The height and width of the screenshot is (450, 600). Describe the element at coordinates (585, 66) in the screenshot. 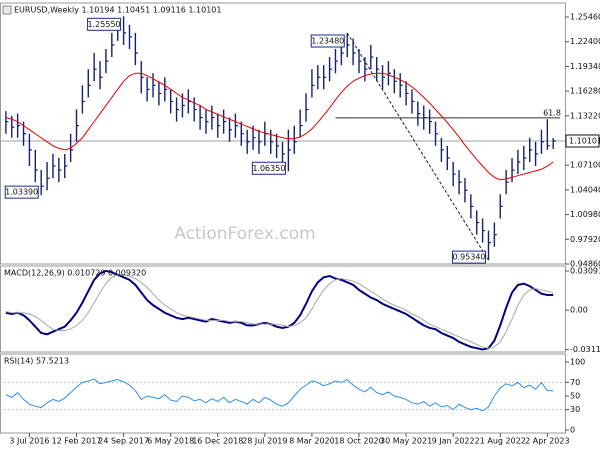

I see `y-tick-label: 1.19340` at that location.